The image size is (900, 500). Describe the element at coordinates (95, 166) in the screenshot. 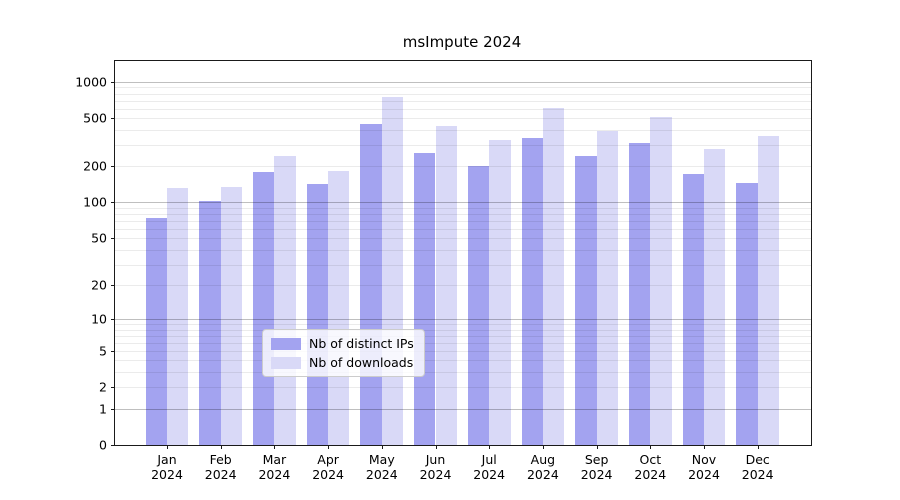

I see `y-tick-label: 200` at that location.